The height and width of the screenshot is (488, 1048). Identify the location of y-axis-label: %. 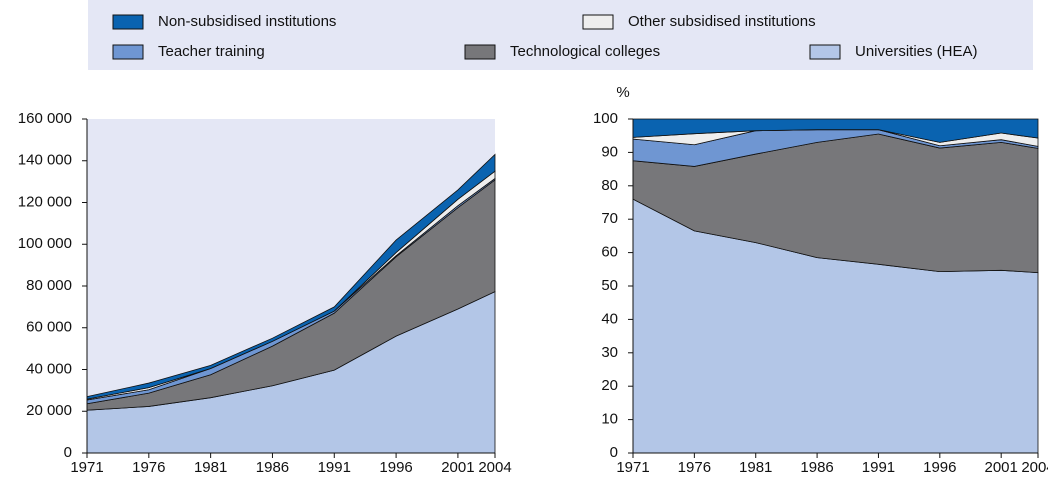
(622, 92).